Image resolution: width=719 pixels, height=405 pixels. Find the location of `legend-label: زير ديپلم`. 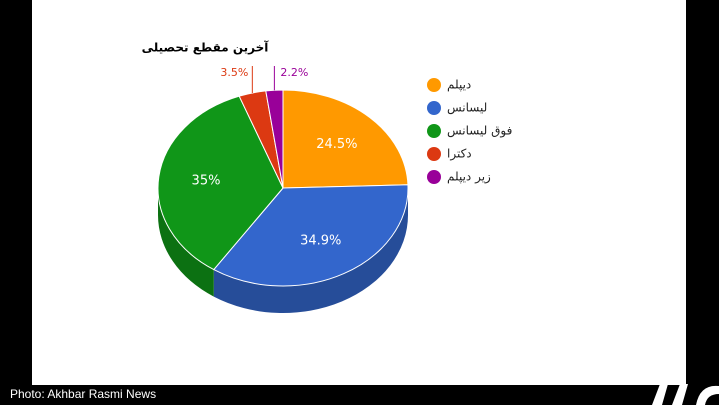

legend-label: زير ديپلم is located at coordinates (469, 177).